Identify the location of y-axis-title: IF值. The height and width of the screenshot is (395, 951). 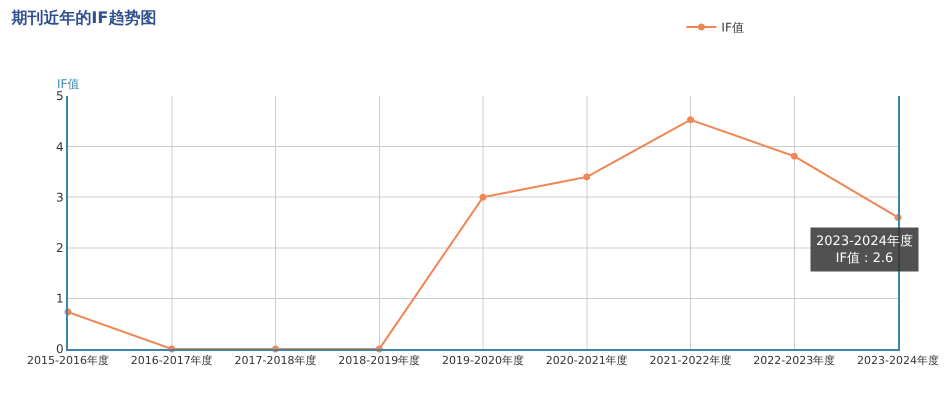
(68, 84).